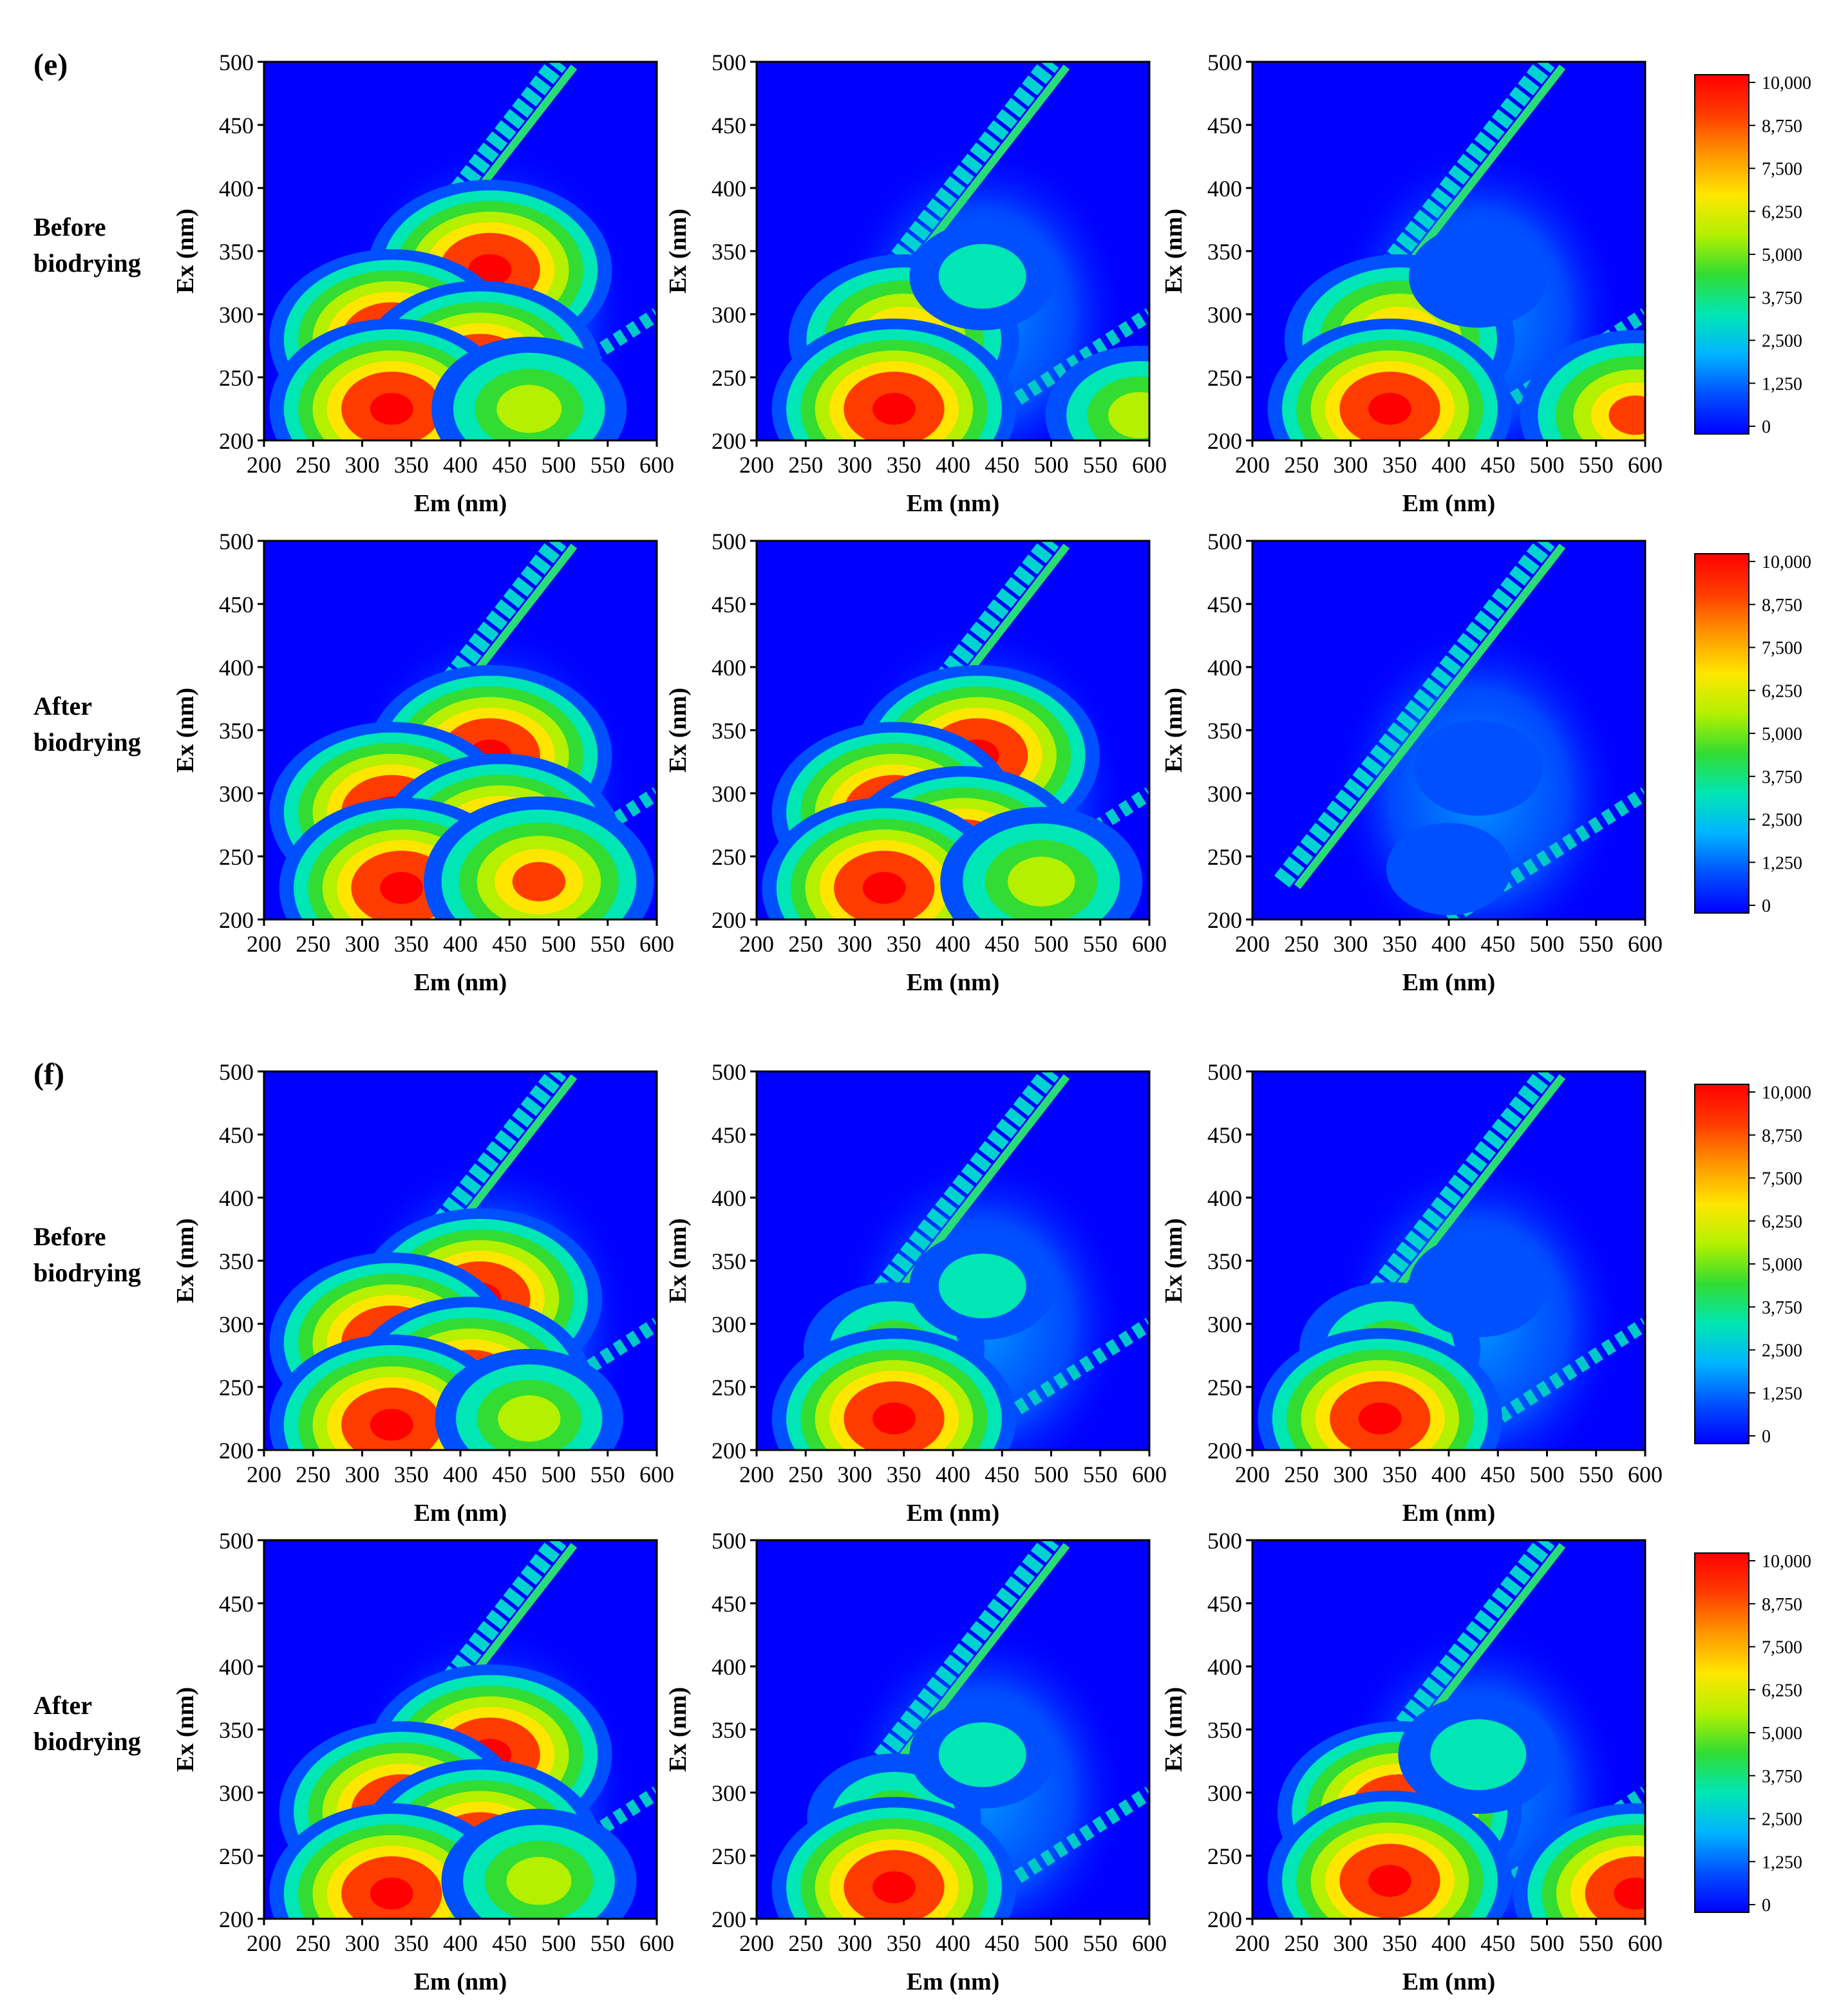 This screenshot has height=2016, width=1848. Describe the element at coordinates (50, 65) in the screenshot. I see `panel-label: (e)` at that location.